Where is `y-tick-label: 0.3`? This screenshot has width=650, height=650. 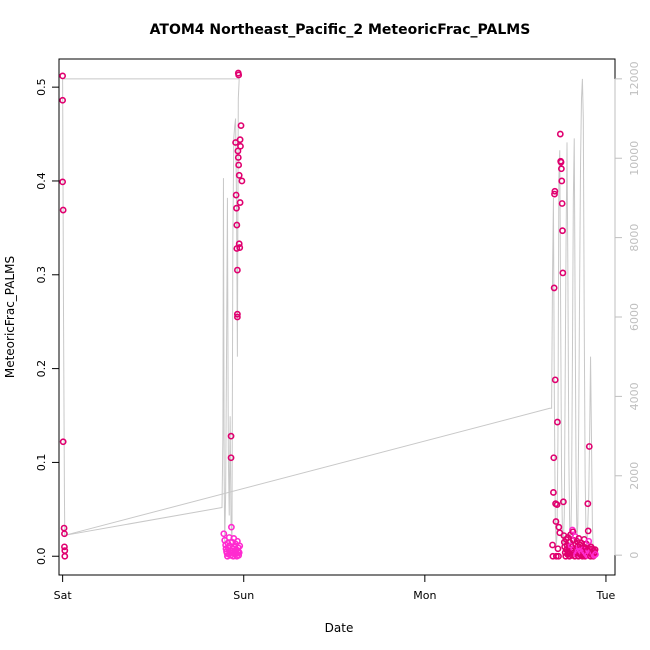
y-tick-label: 0.3 is located at coordinates (41, 275).